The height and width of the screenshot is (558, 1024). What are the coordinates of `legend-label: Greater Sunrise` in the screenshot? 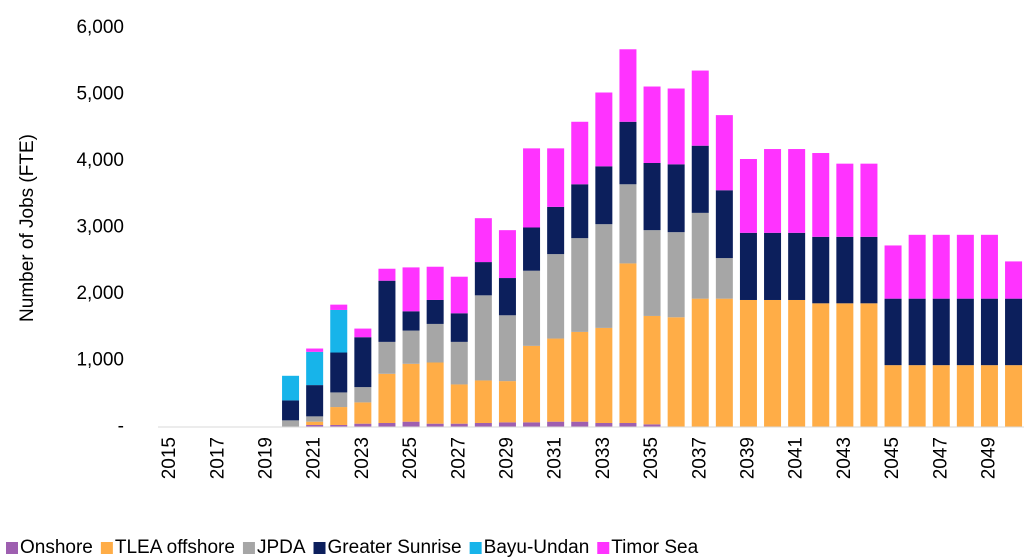 It's located at (395, 547).